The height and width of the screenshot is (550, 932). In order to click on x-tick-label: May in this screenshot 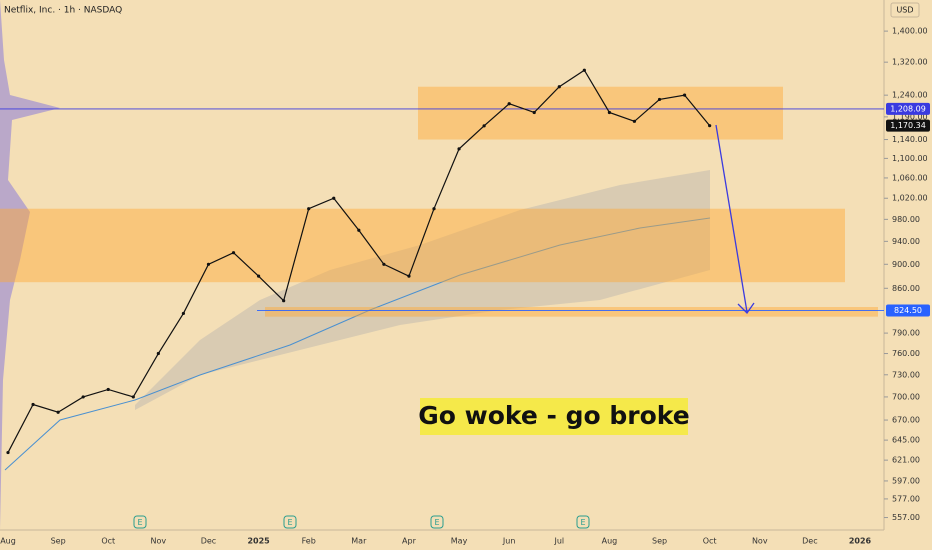, I will do `click(459, 541)`.